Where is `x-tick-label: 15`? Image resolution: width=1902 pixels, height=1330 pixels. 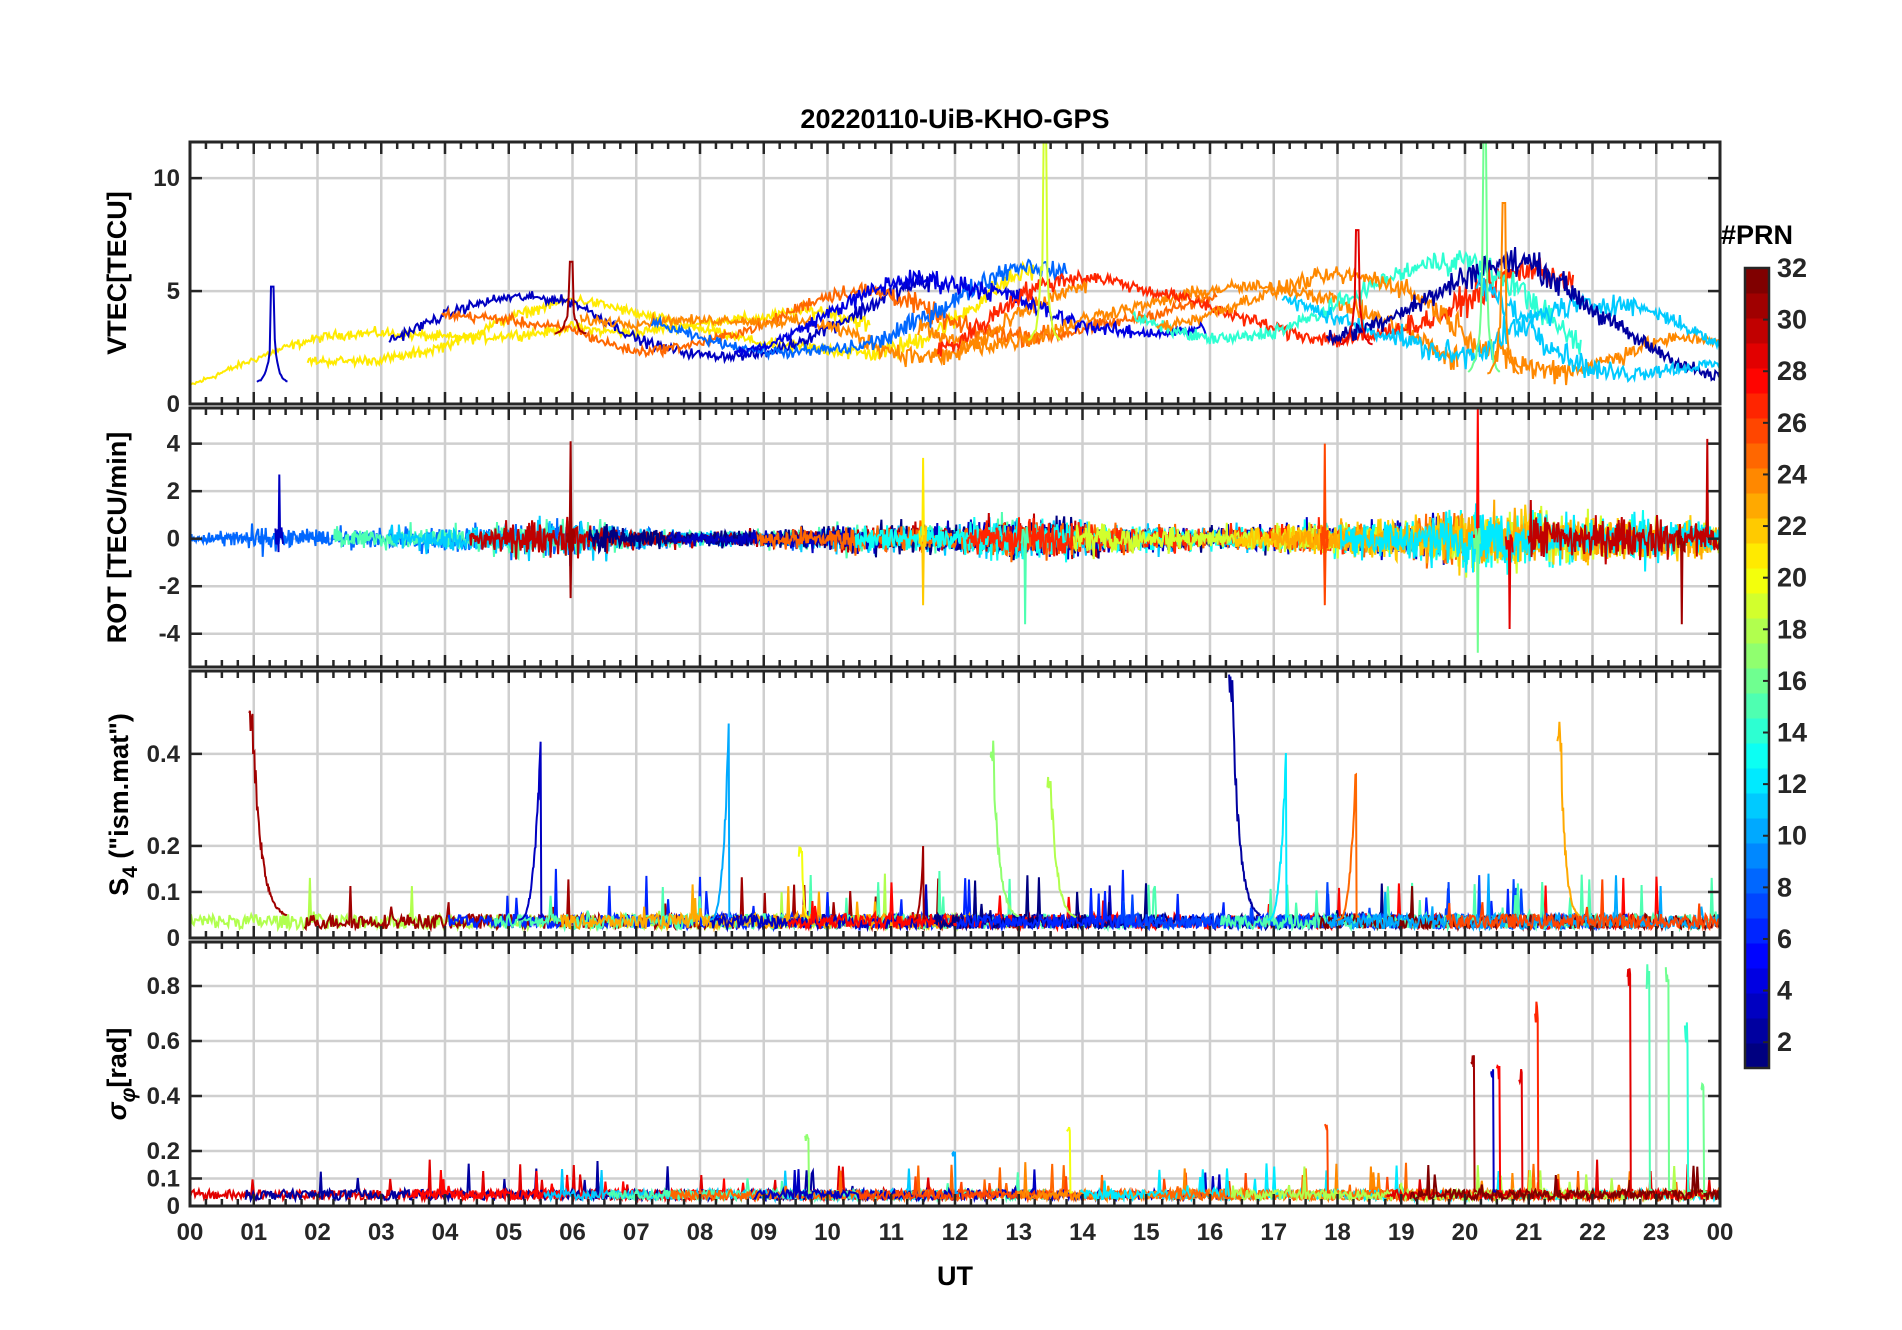 x-tick-label: 15 is located at coordinates (1146, 1232).